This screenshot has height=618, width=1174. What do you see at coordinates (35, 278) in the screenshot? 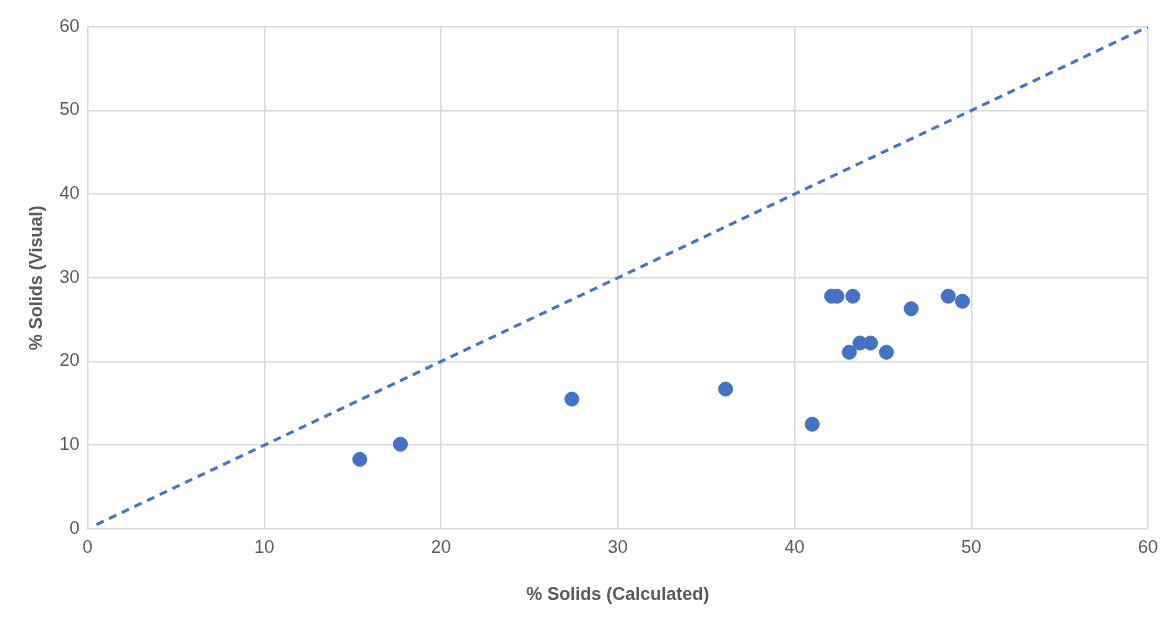
I see `y-axis-title: % Solids (Visual)` at bounding box center [35, 278].